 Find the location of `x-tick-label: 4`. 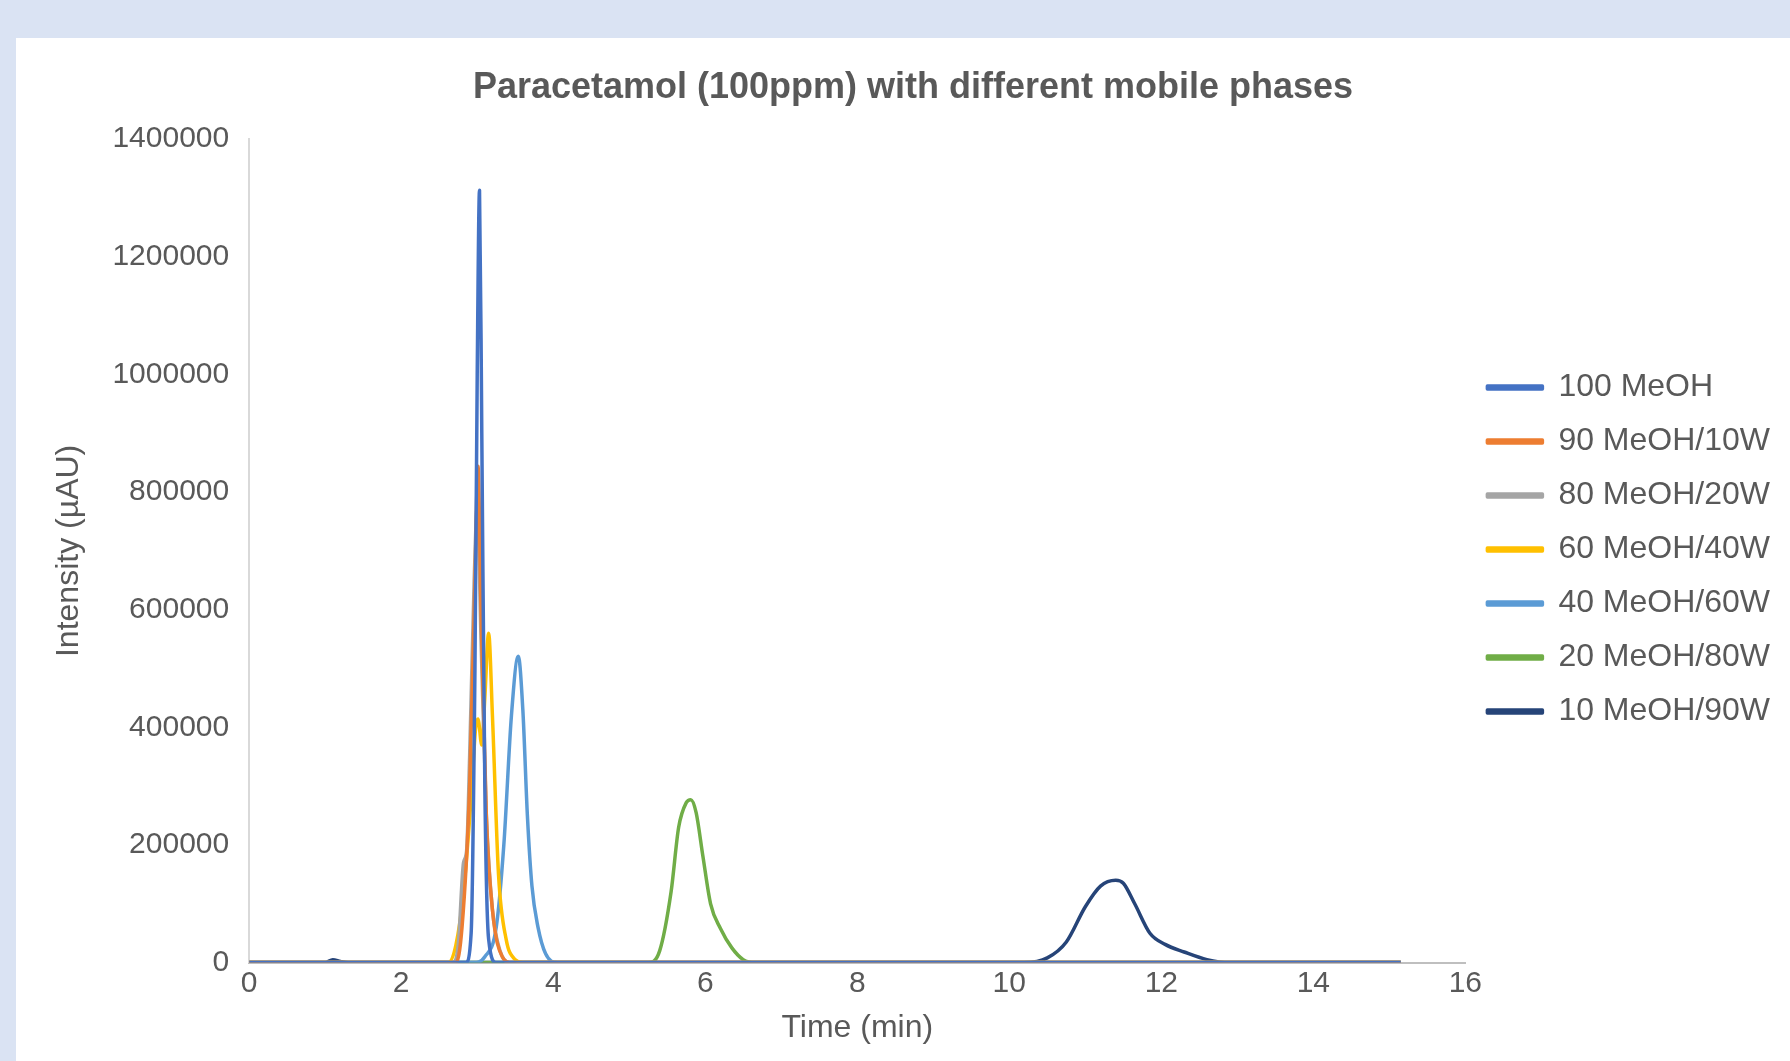

x-tick-label: 4 is located at coordinates (553, 981).